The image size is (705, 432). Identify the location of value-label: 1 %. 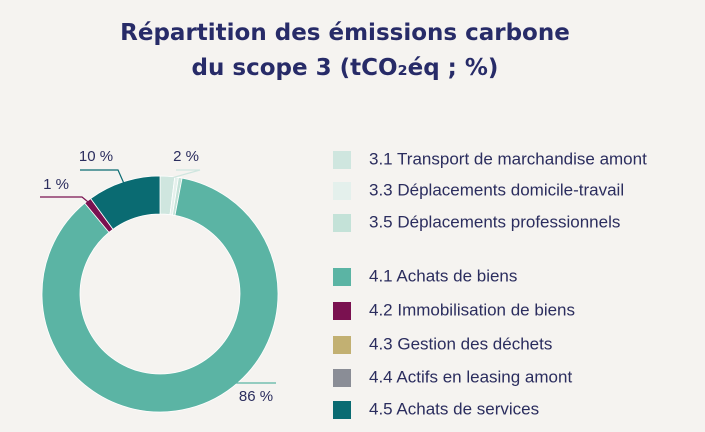
(56, 184).